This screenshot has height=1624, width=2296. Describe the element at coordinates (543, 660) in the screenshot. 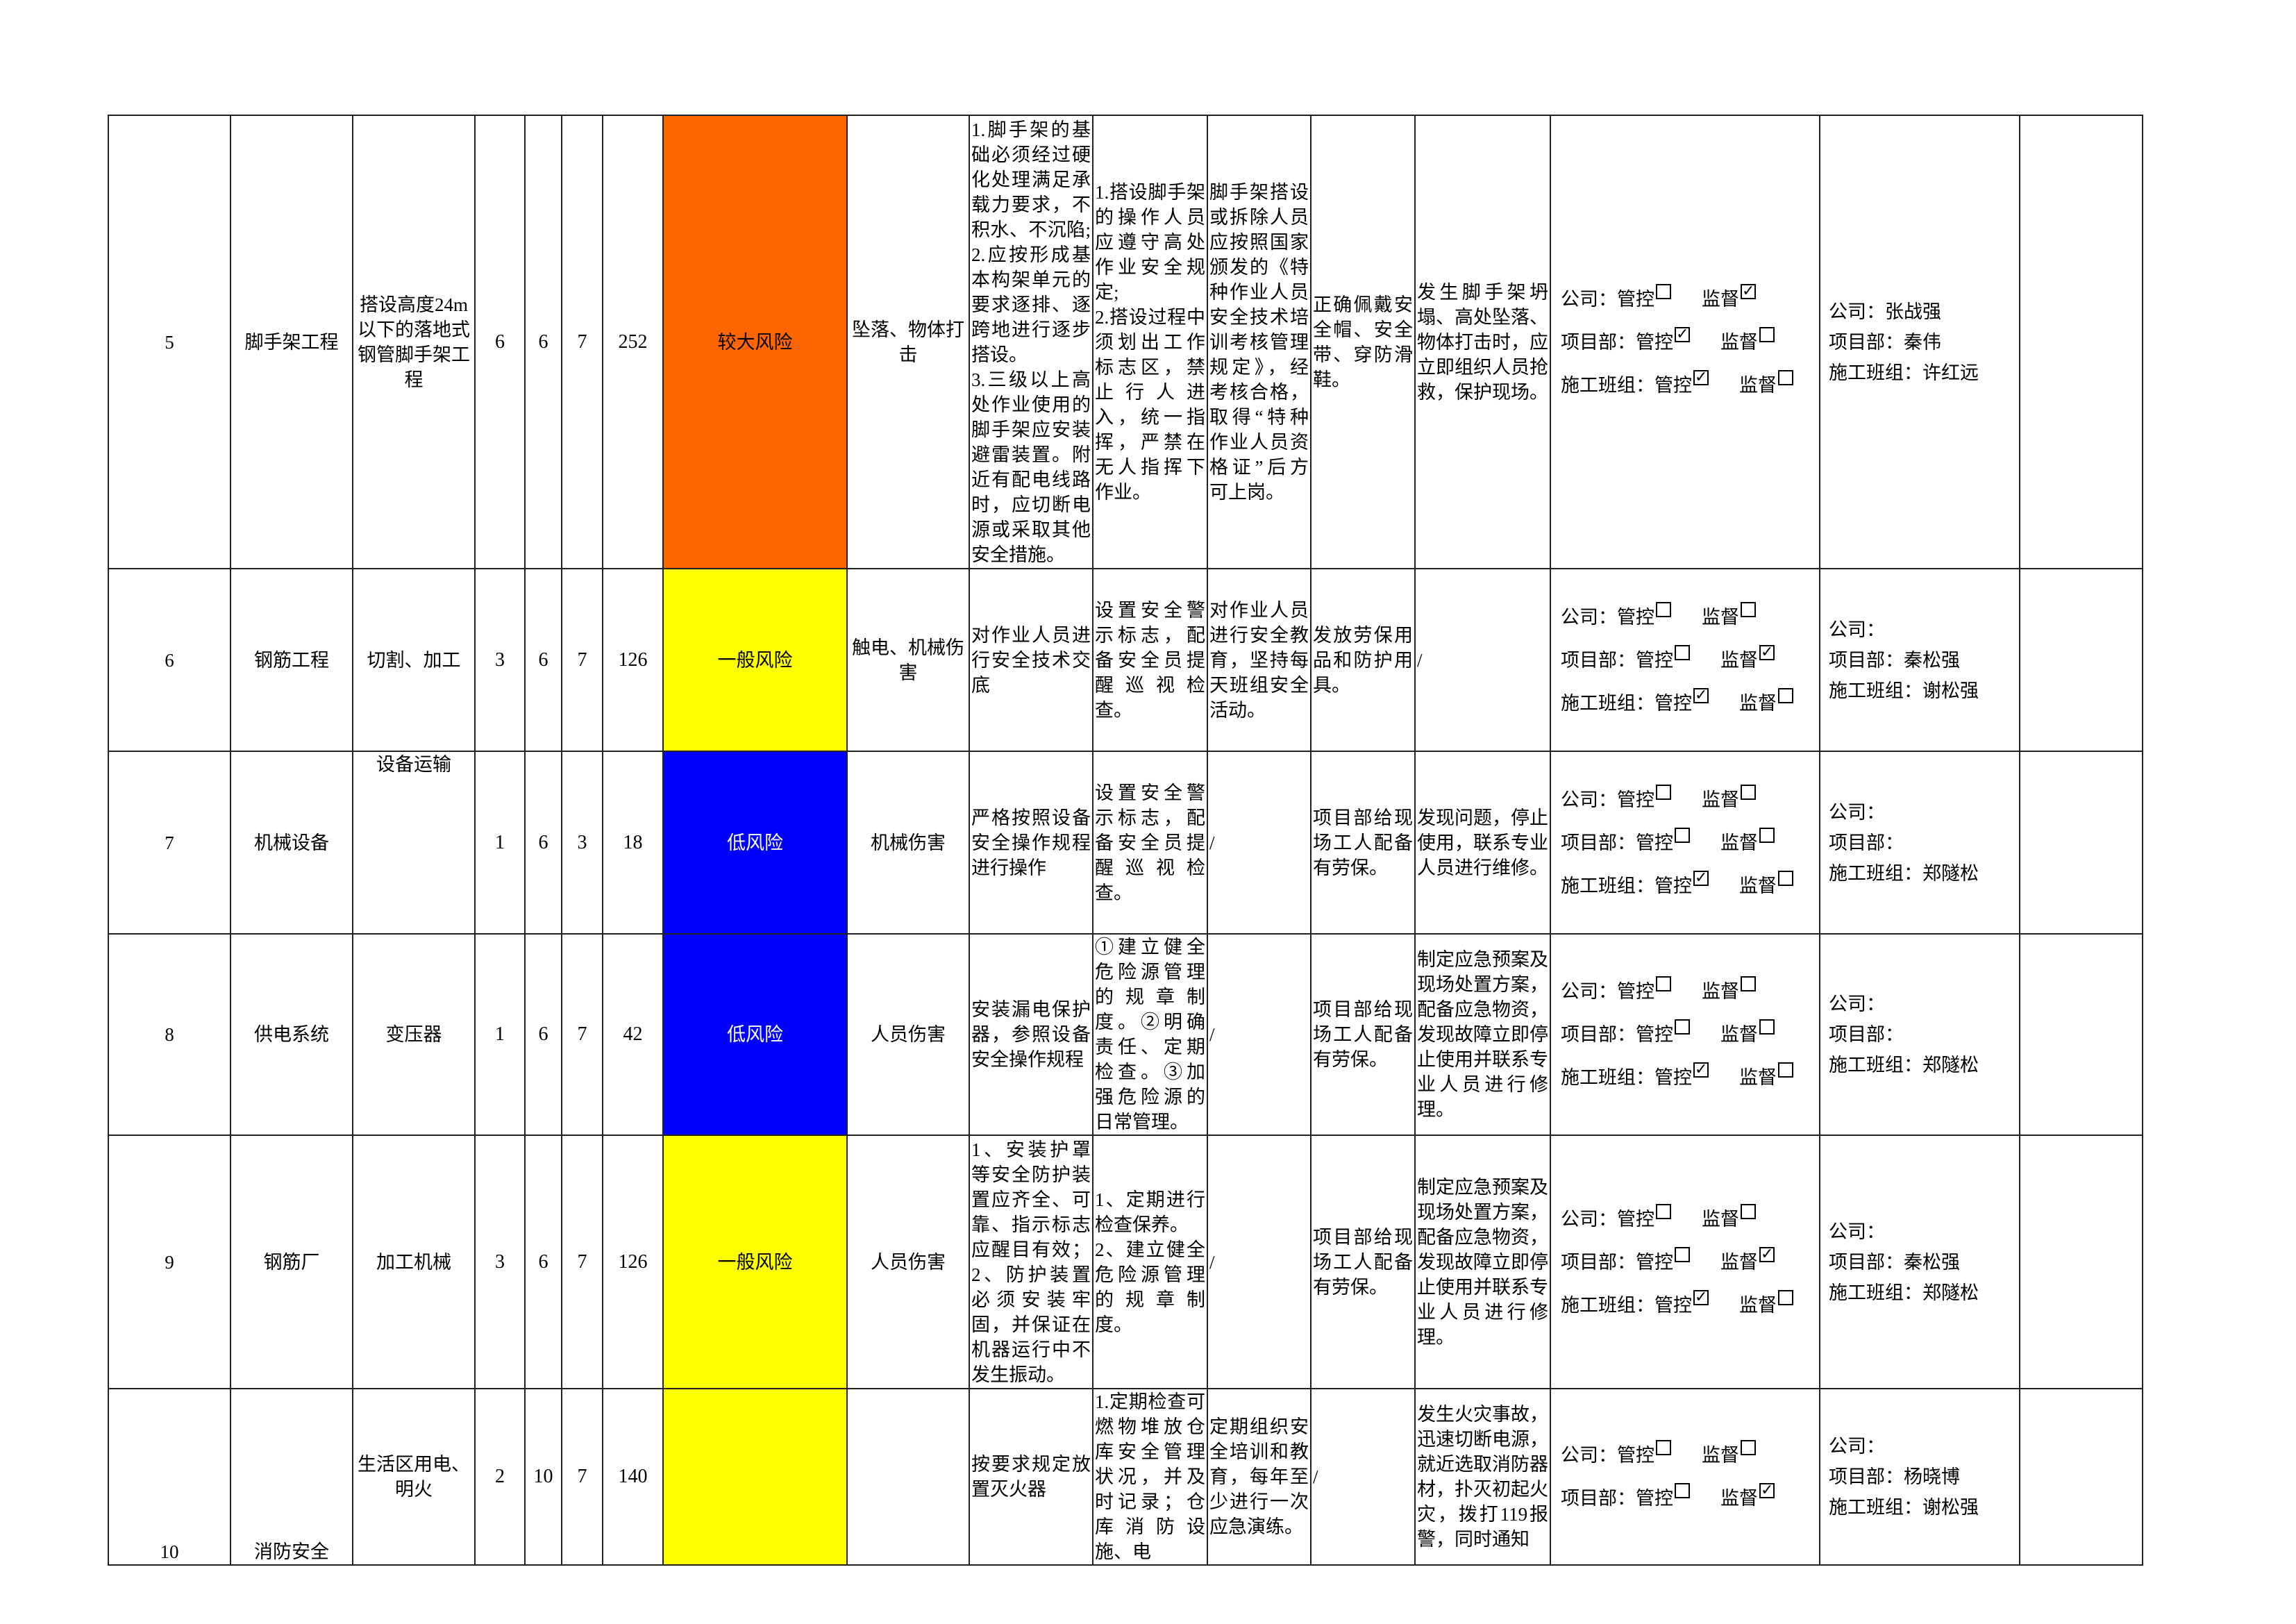

I see `exposure-e: 6` at that location.